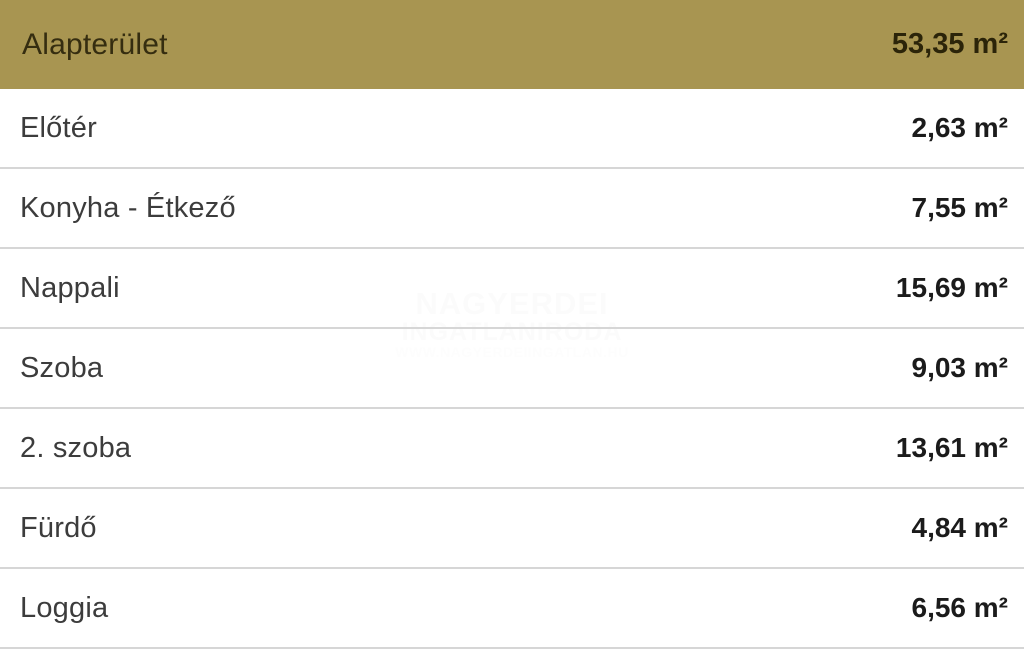  I want to click on room-area: 9,03 m², so click(960, 367).